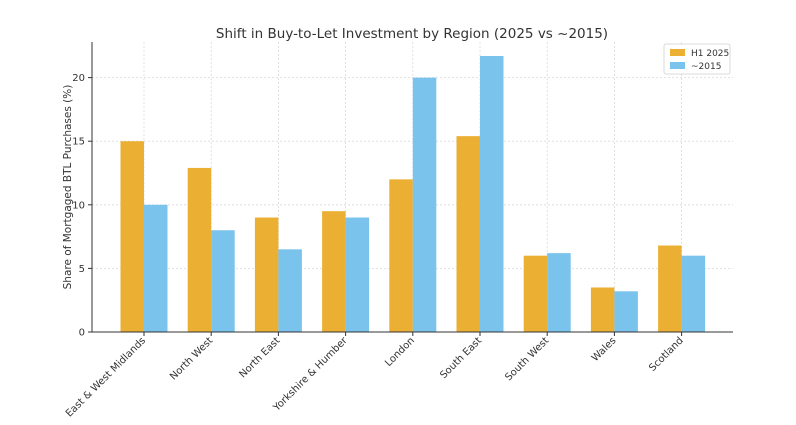  What do you see at coordinates (290, 290) in the screenshot?
I see `bar-2015-north-east` at bounding box center [290, 290].